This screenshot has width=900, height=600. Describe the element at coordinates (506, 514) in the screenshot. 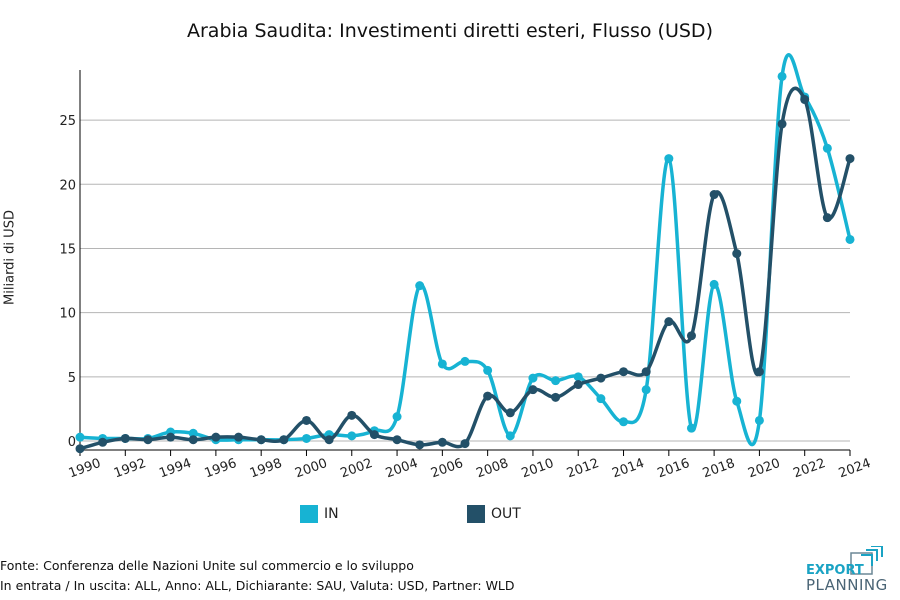

I see `legend-label-out: OUT` at that location.